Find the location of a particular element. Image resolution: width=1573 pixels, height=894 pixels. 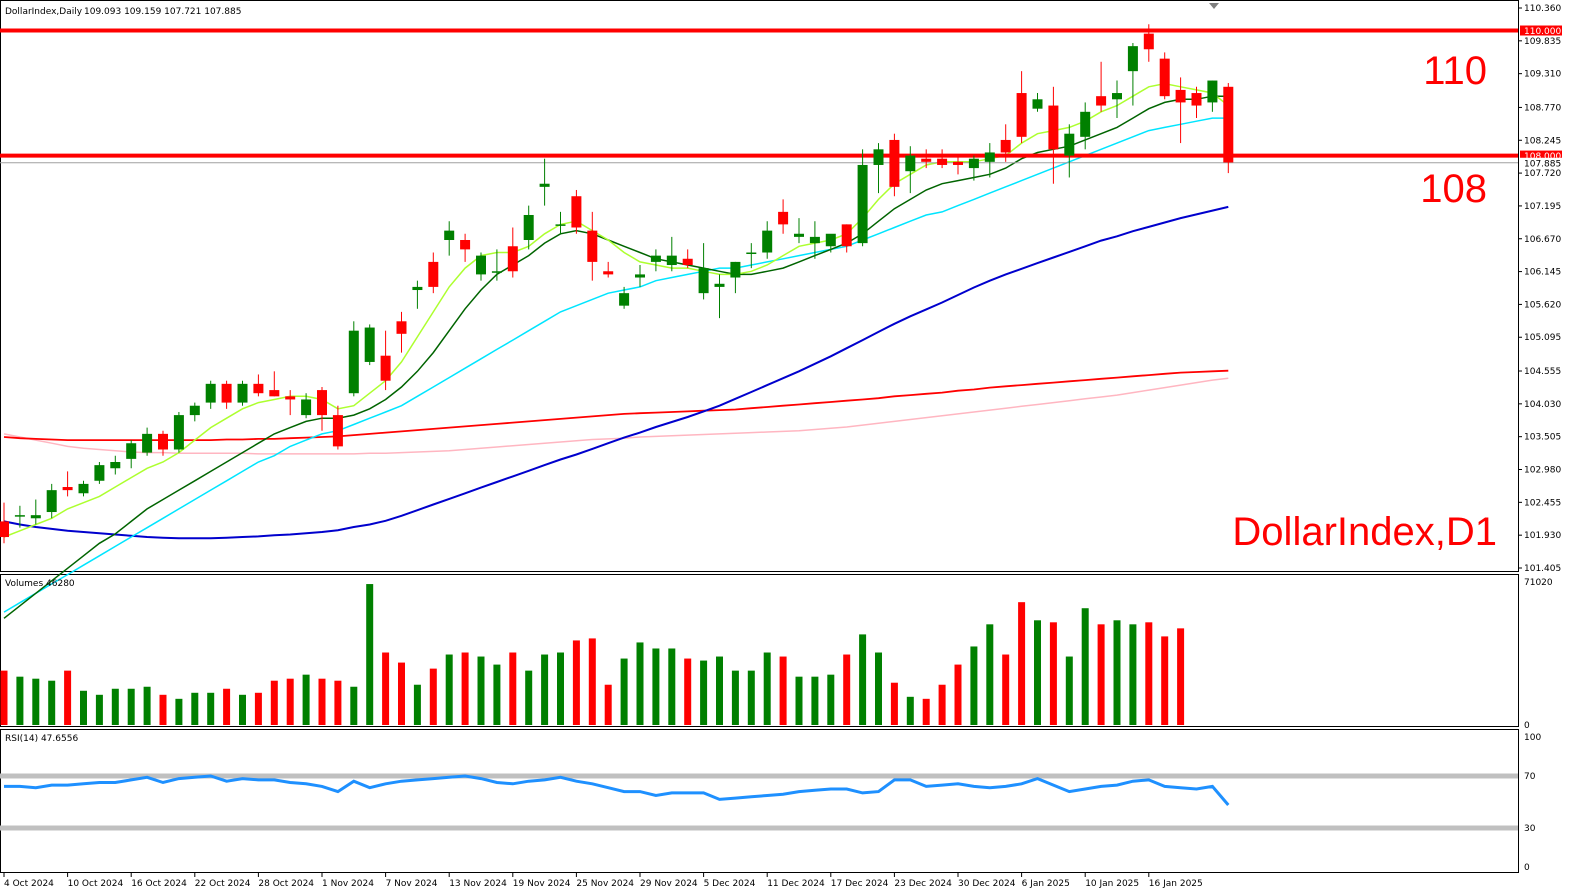

time-axis-label: 11 Dec 2024 is located at coordinates (796, 884).